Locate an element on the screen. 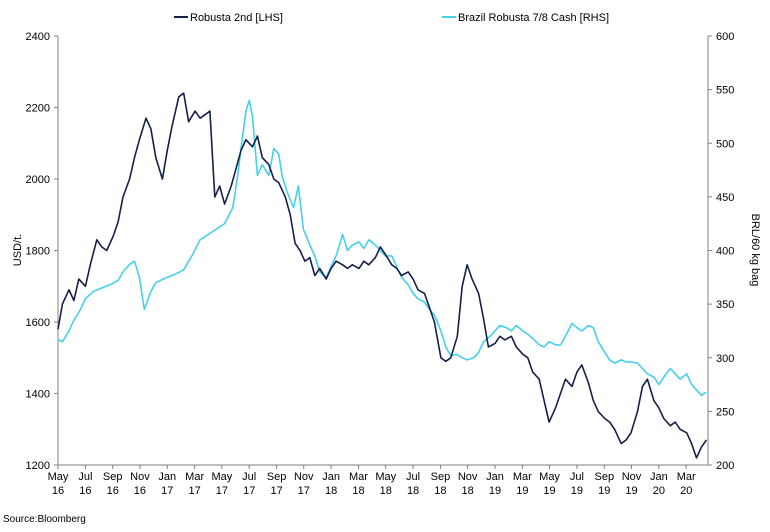  y-right-tick-label: 500 is located at coordinates (725, 144).